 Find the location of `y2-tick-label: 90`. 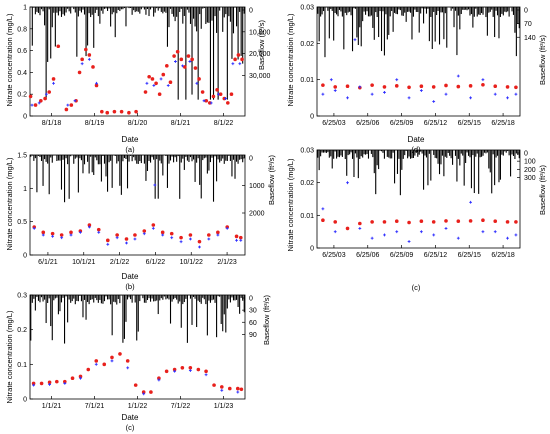

y2-tick-label: 90 is located at coordinates (253, 335).